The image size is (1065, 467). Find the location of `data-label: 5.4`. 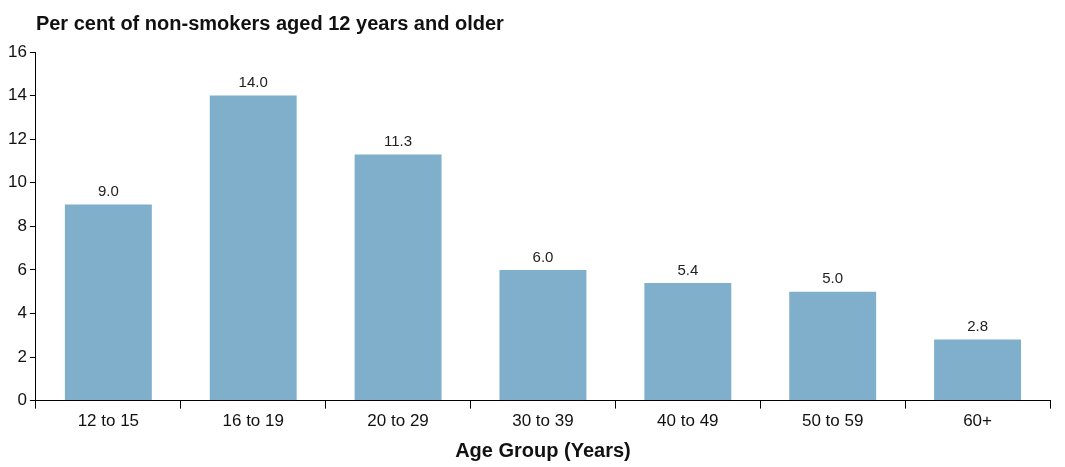

data-label: 5.4 is located at coordinates (688, 269).